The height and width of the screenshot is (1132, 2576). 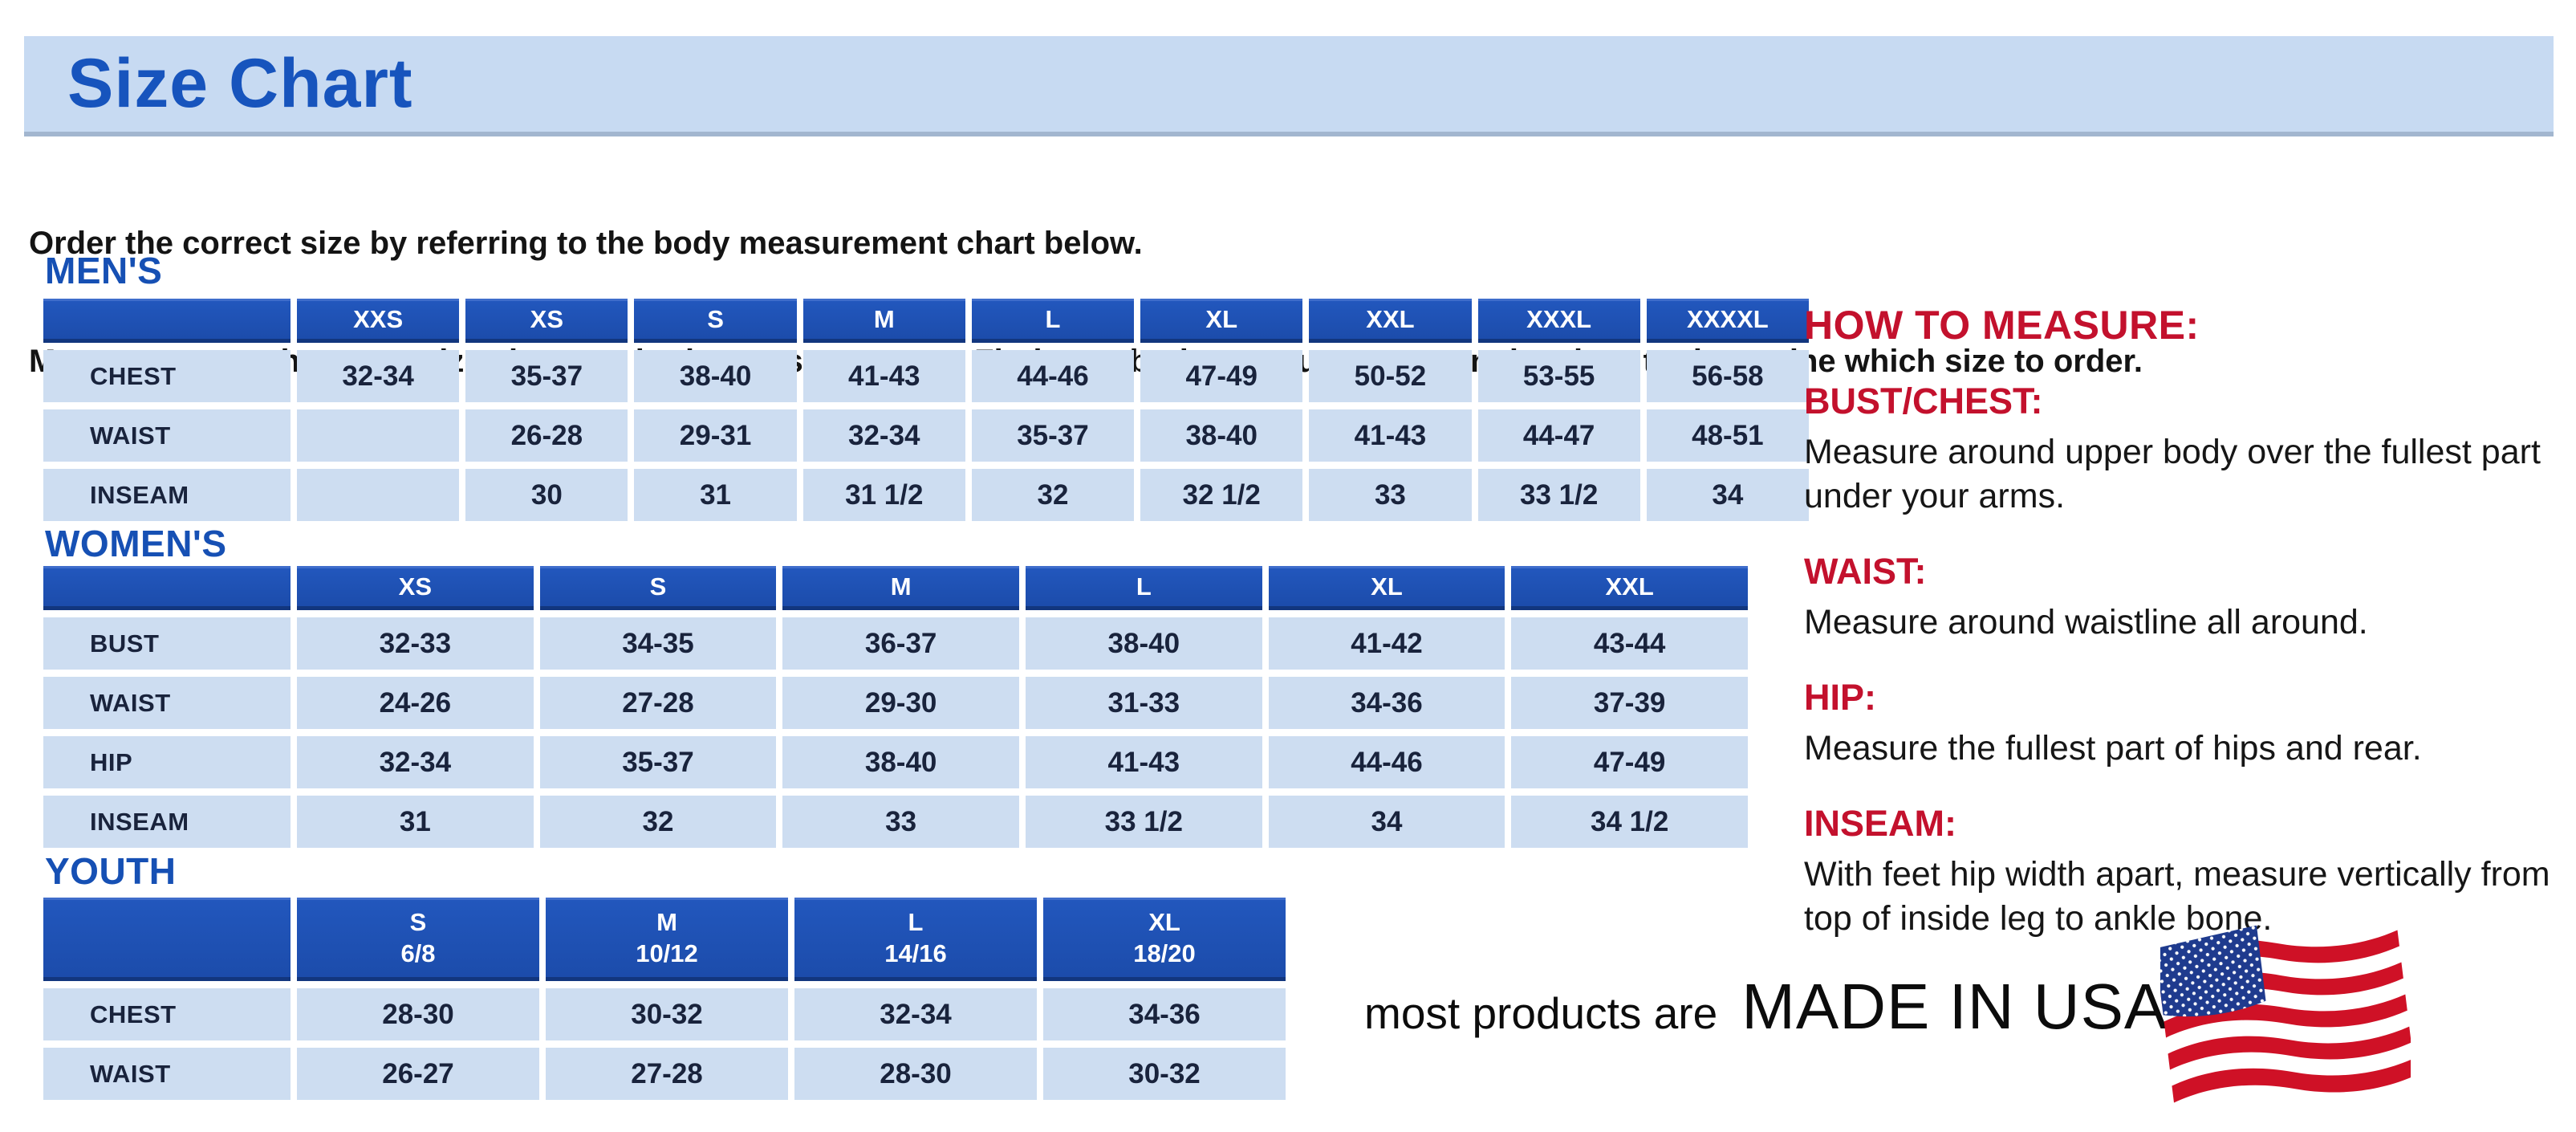 I want to click on measurement-cell: 43-44, so click(x=1630, y=643).